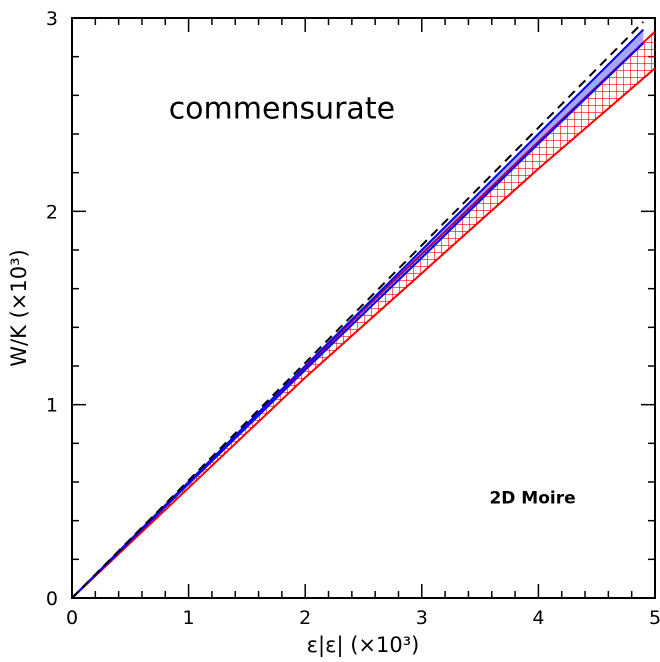 This screenshot has width=660, height=662. Describe the element at coordinates (52, 19) in the screenshot. I see `y-tick-label: 3` at that location.